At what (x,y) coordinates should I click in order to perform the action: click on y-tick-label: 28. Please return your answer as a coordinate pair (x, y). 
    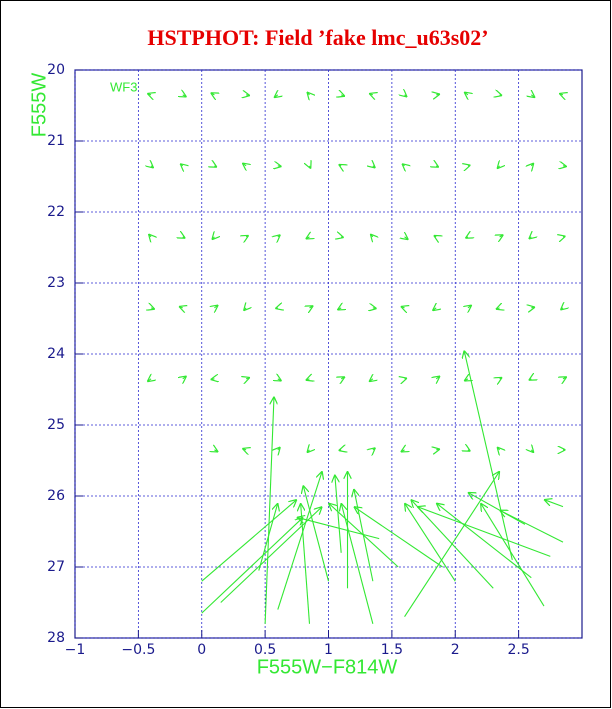
    Looking at the image, I should click on (56, 638).